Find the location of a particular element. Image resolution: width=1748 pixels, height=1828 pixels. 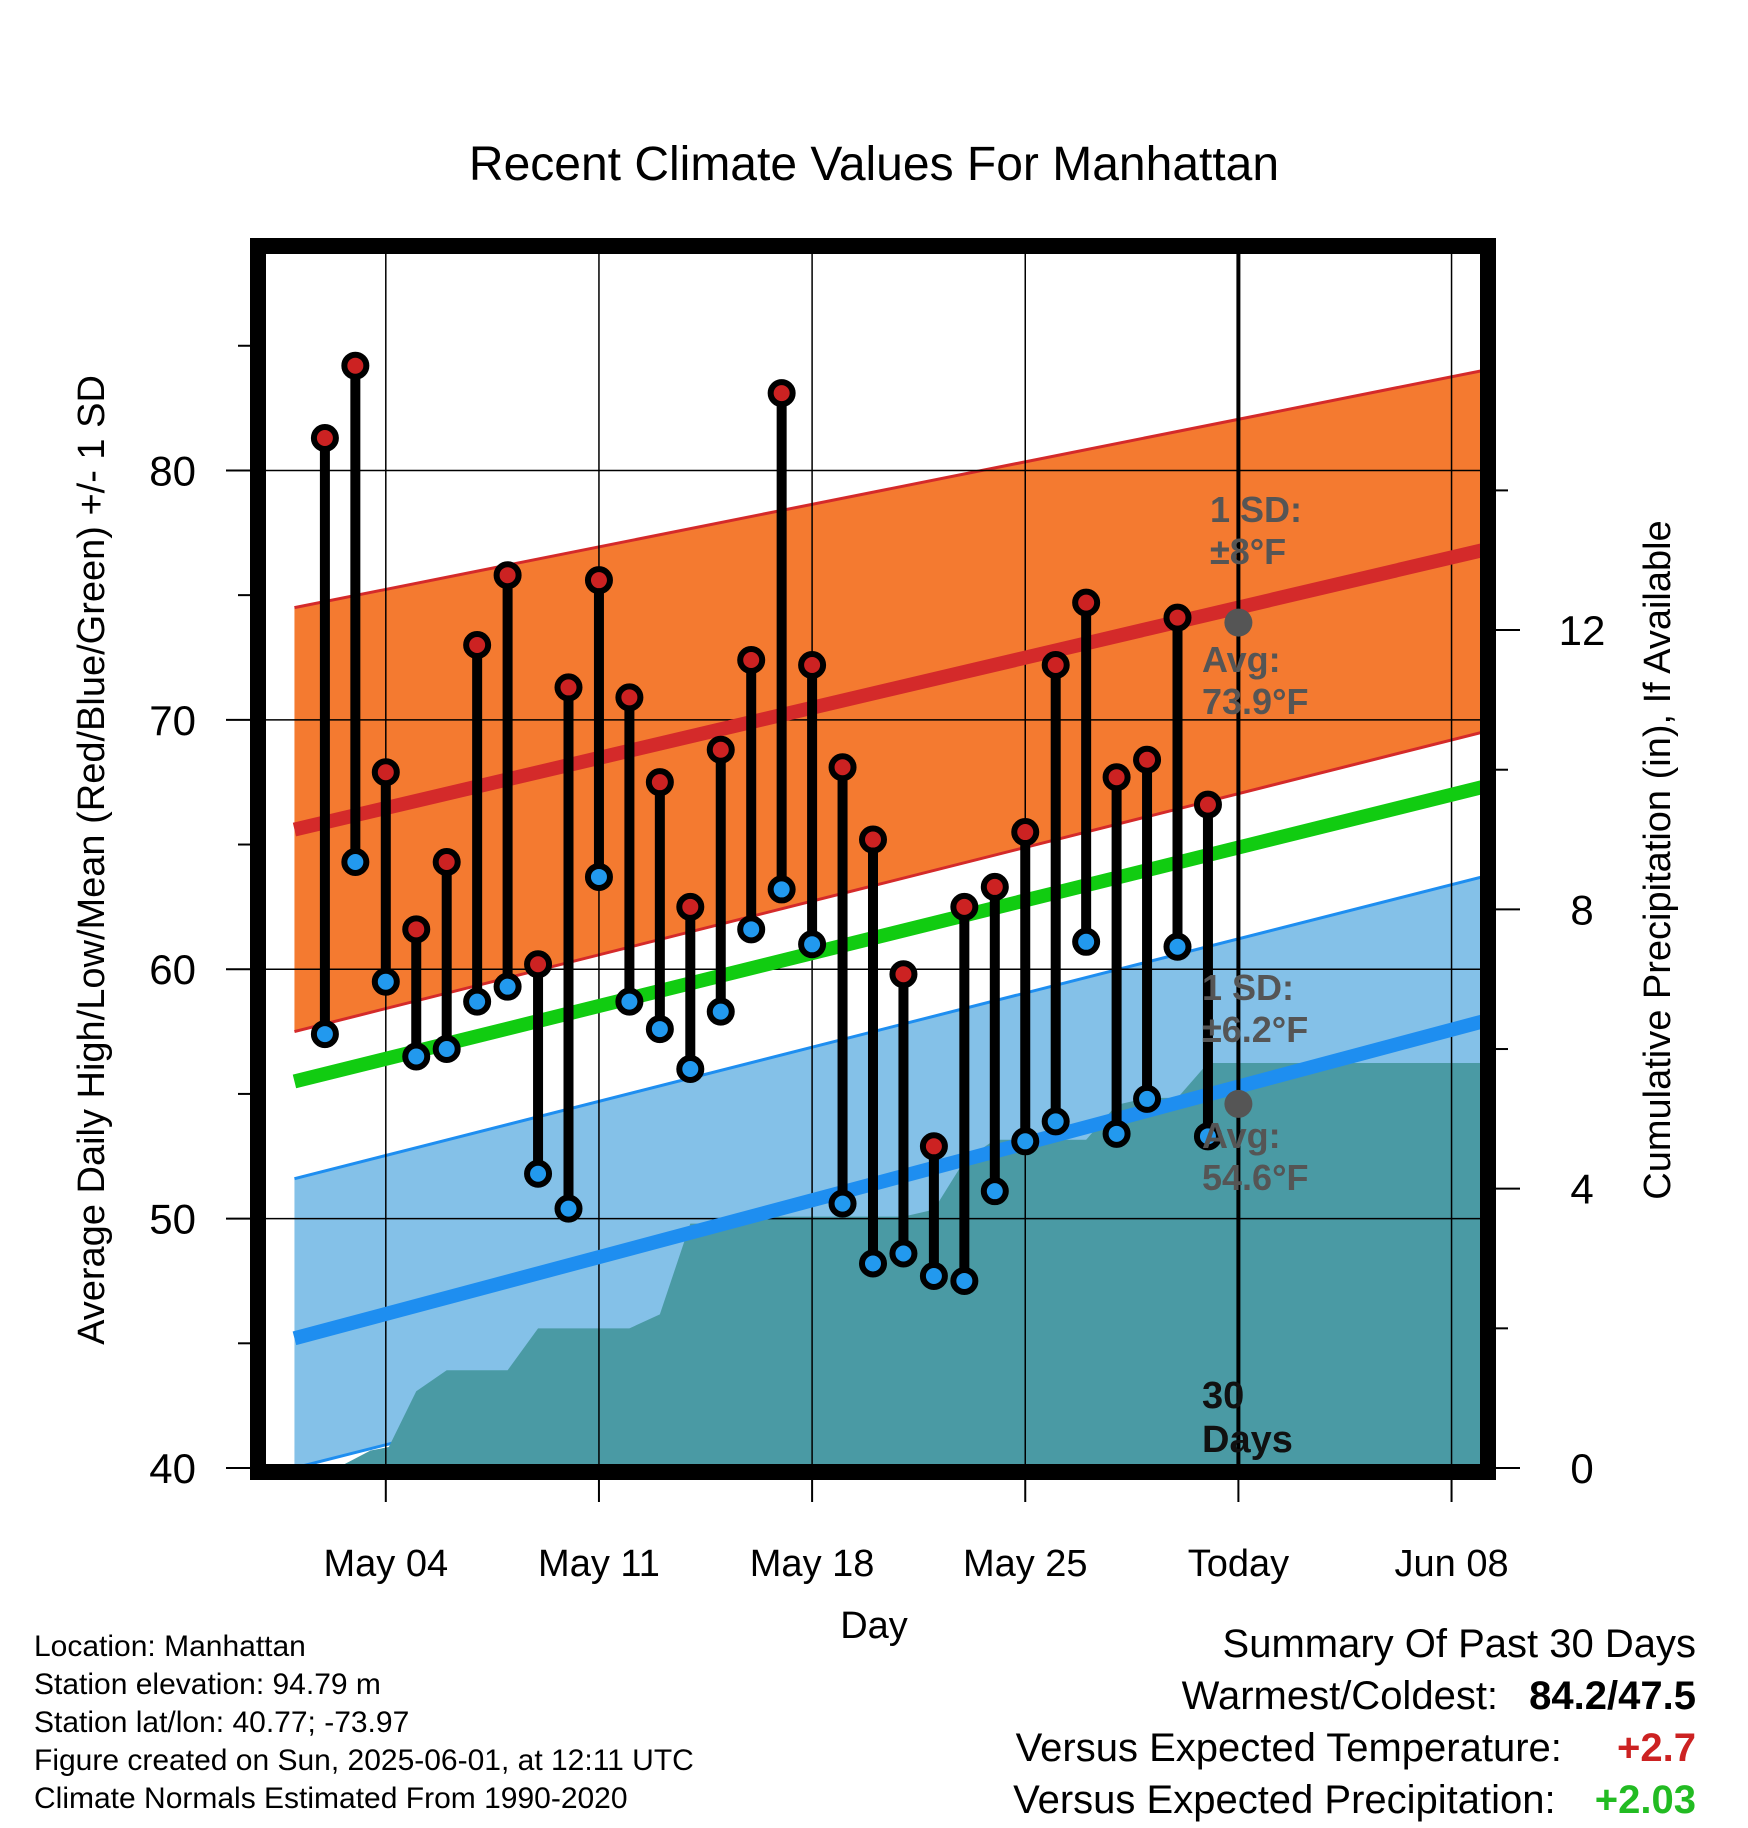

y2-tick-label: 0 is located at coordinates (1581, 1468).